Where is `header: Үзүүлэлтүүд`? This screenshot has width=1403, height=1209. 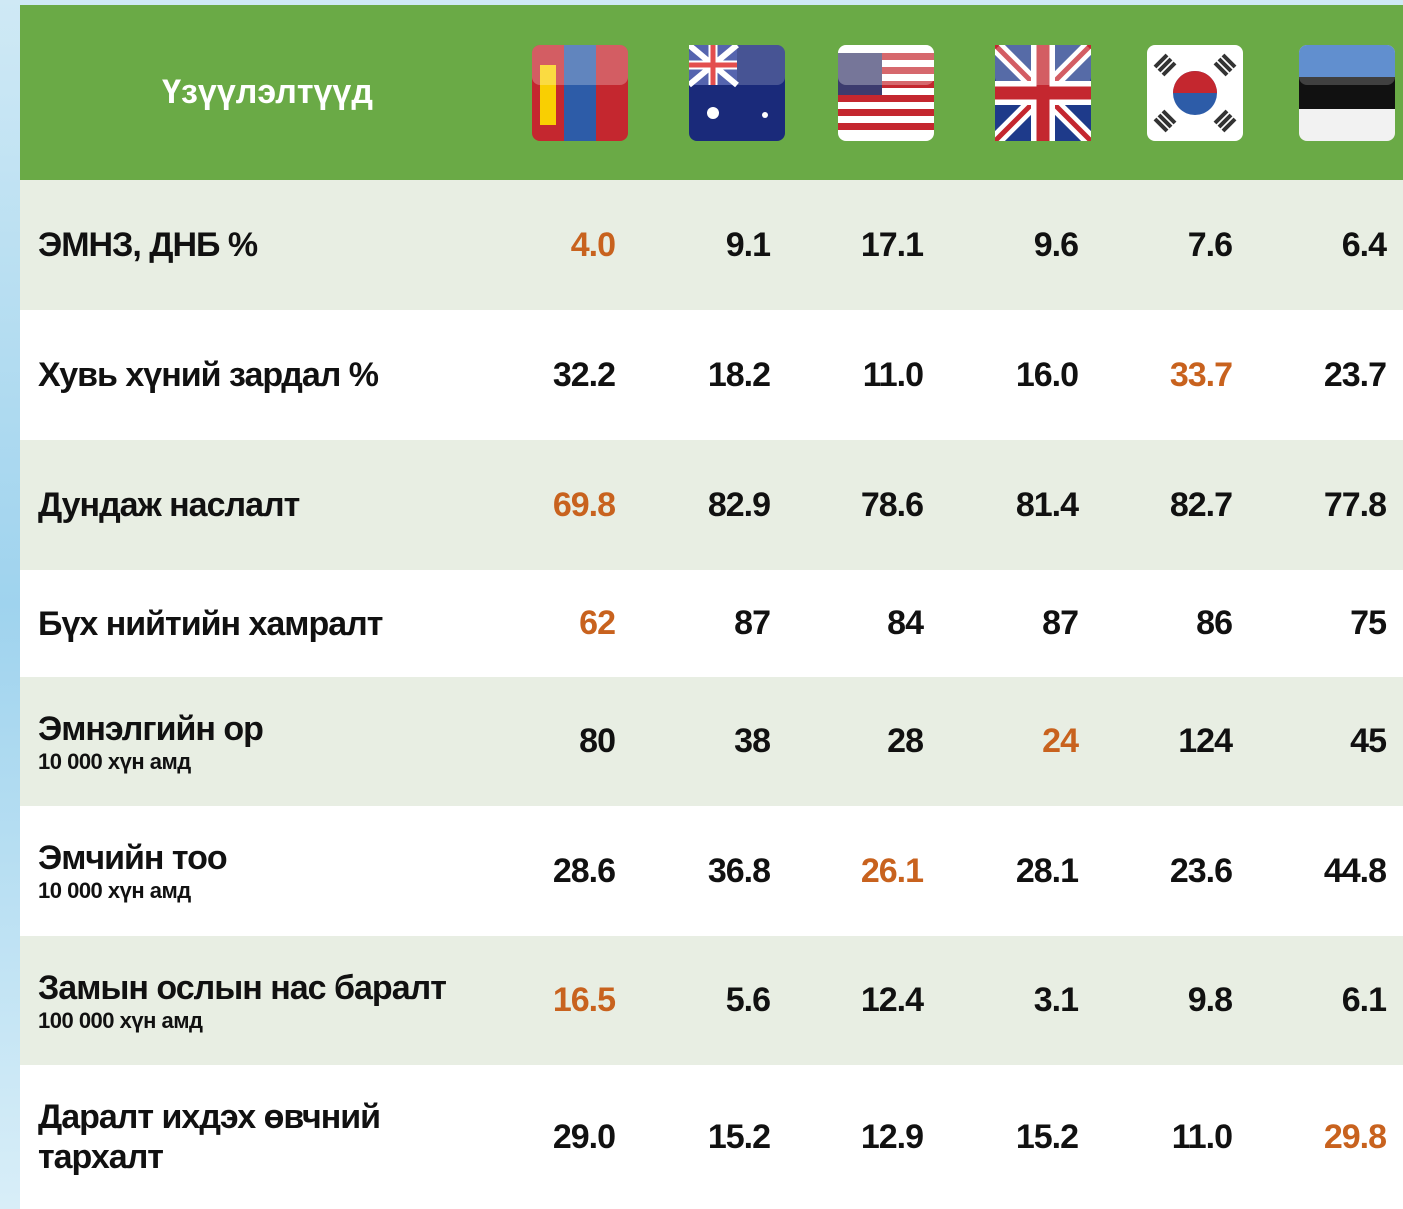
header: Үзүүлэлтүүд is located at coordinates (711, 92).